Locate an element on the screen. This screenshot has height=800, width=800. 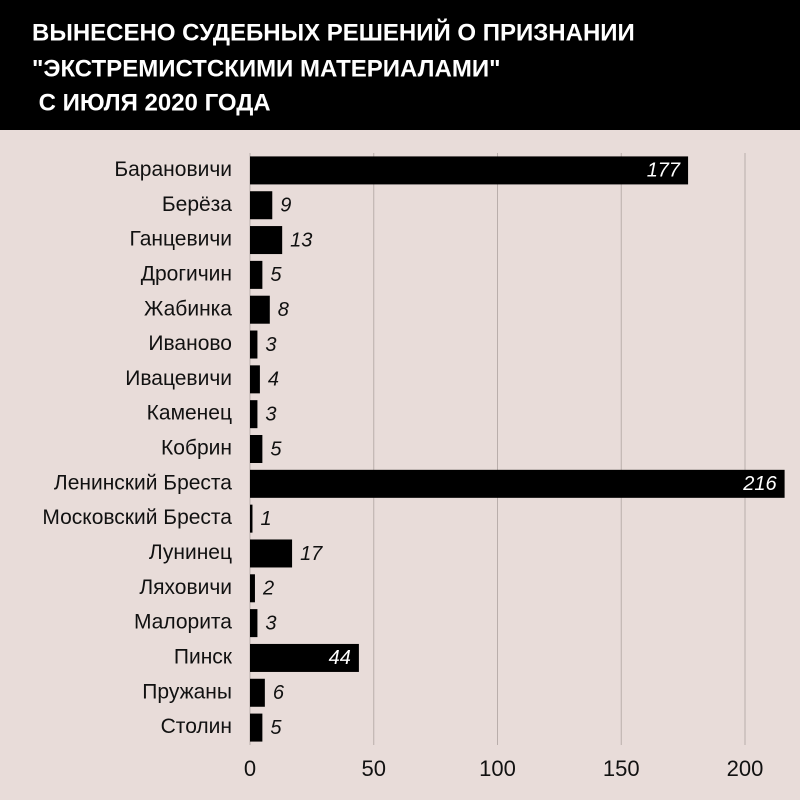
x-tick-label: 150 is located at coordinates (621, 768).